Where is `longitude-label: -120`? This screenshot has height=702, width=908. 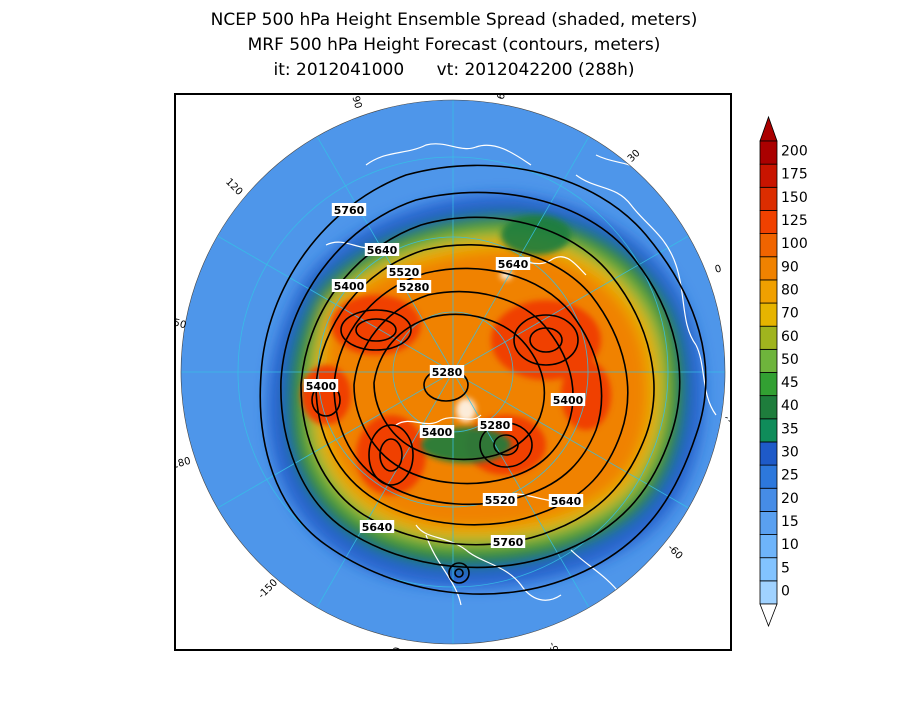
longitude-label: -120 is located at coordinates (395, 647).